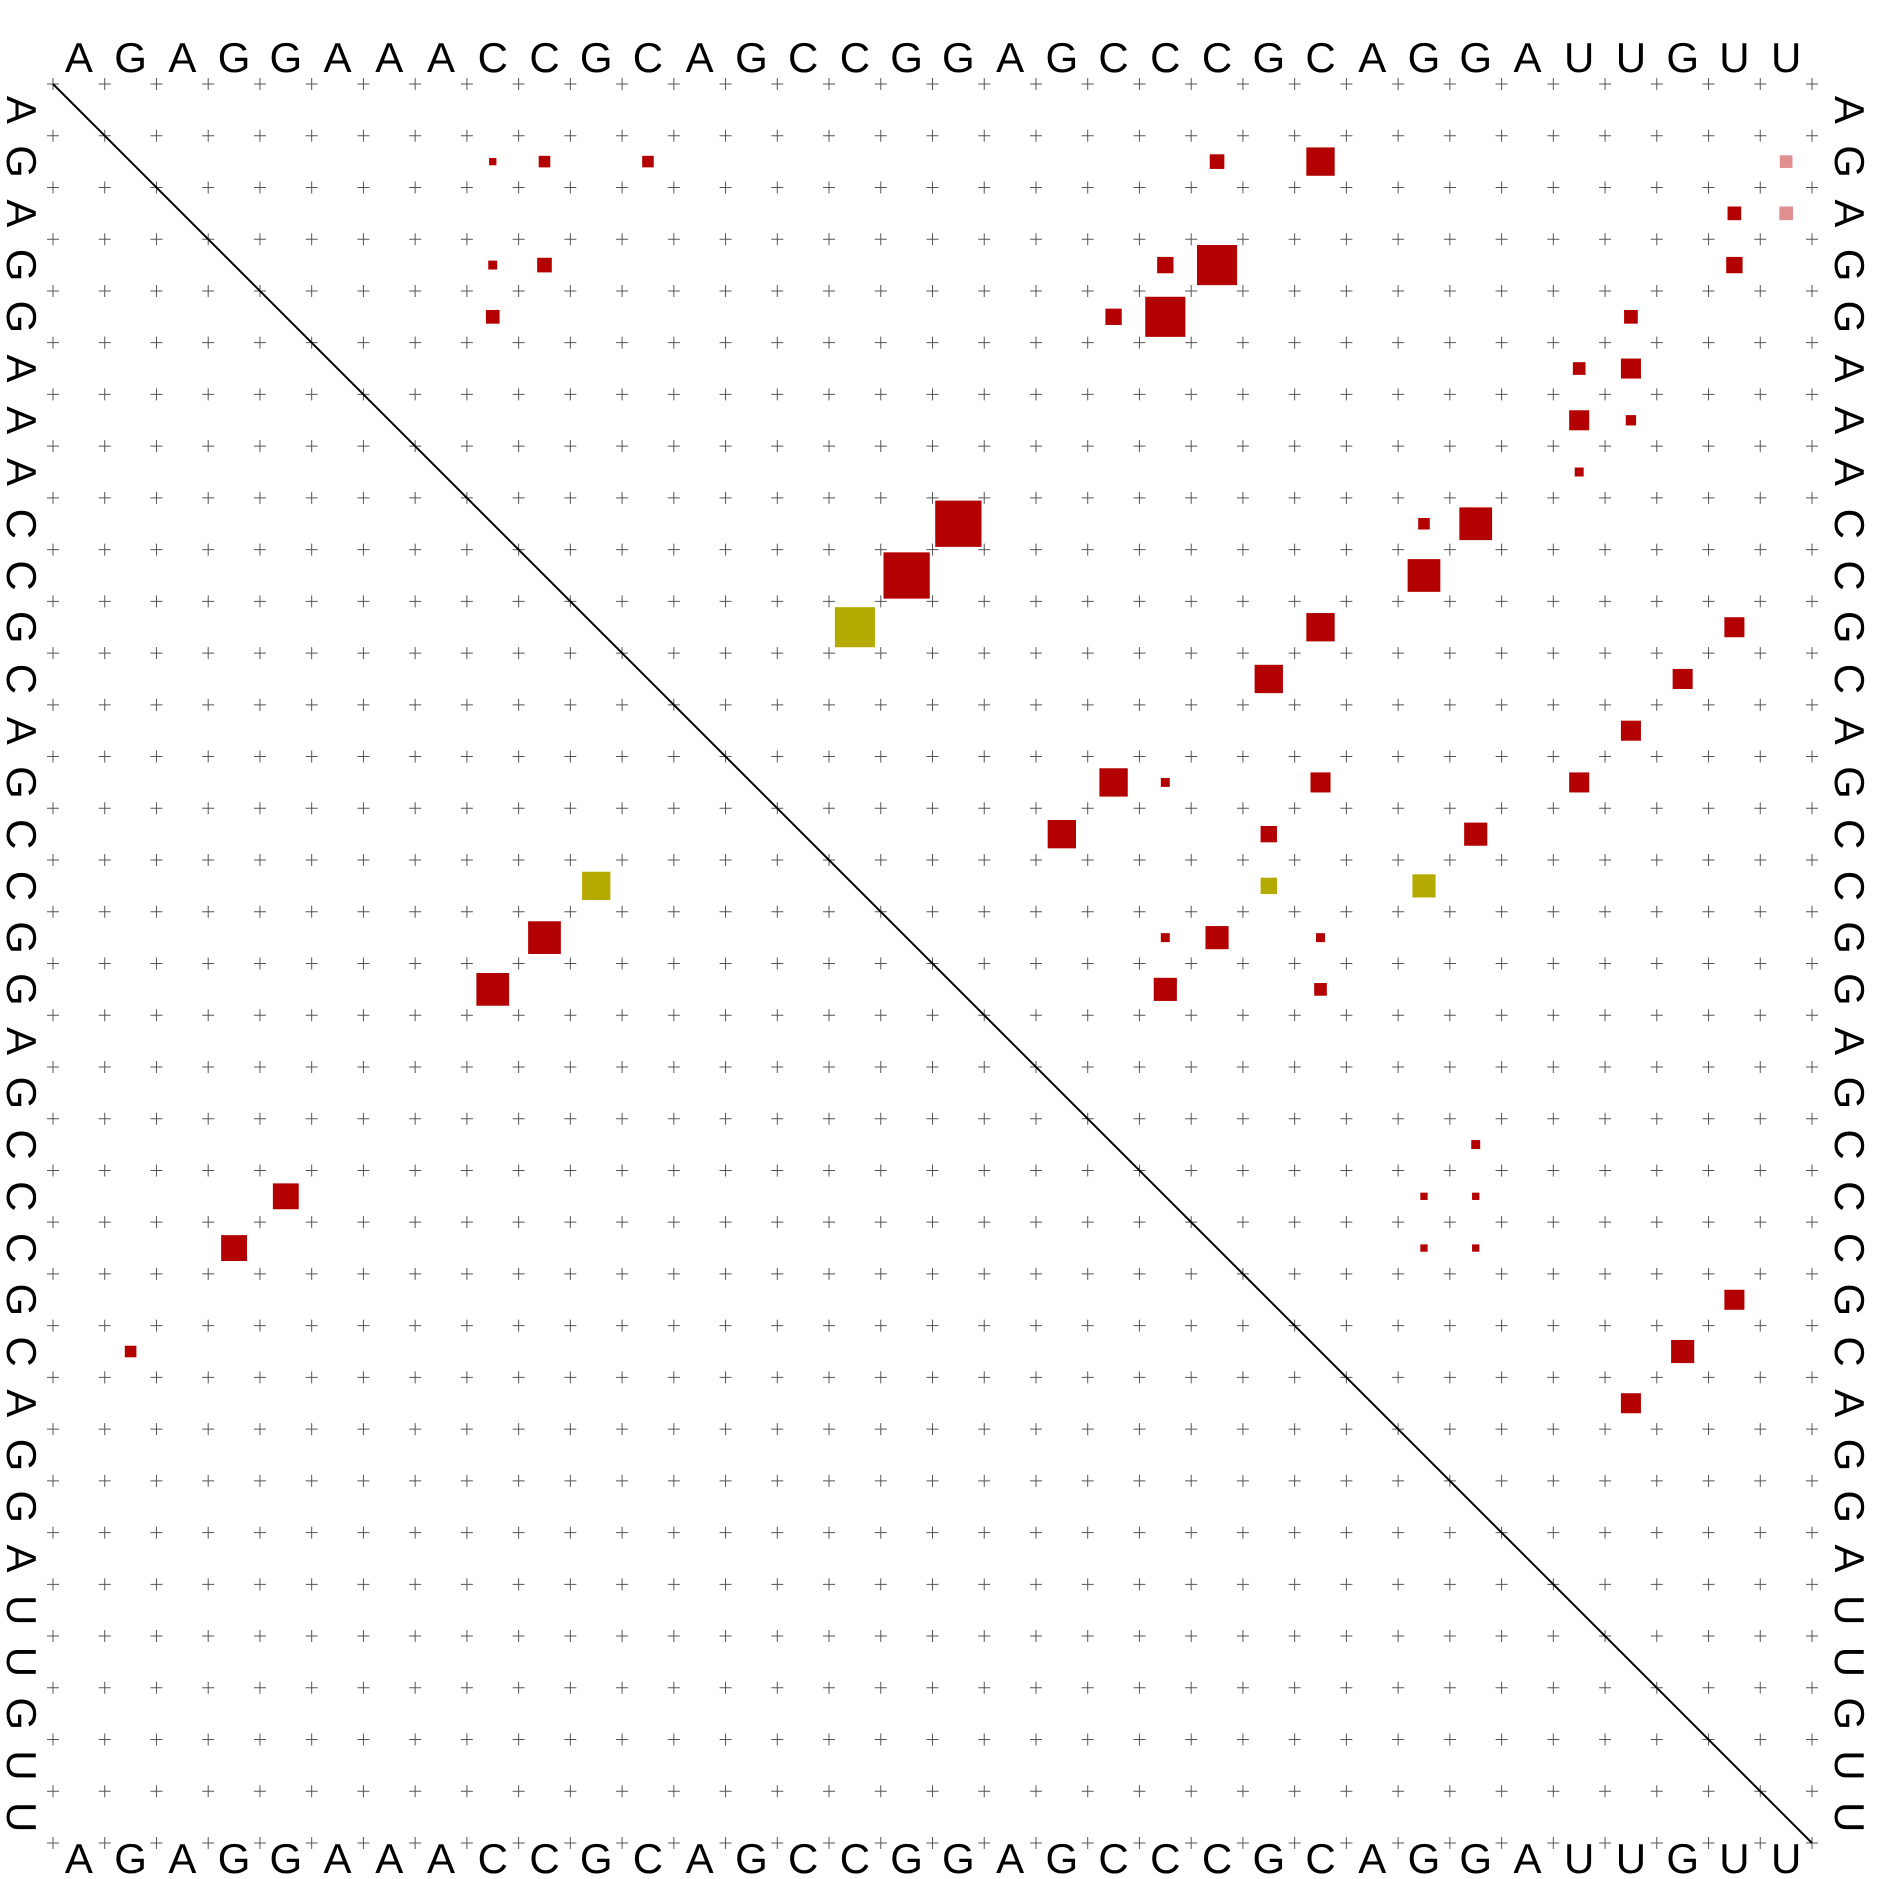  Describe the element at coordinates (1849, 1093) in the screenshot. I see `sequence-letter-right: G` at that location.